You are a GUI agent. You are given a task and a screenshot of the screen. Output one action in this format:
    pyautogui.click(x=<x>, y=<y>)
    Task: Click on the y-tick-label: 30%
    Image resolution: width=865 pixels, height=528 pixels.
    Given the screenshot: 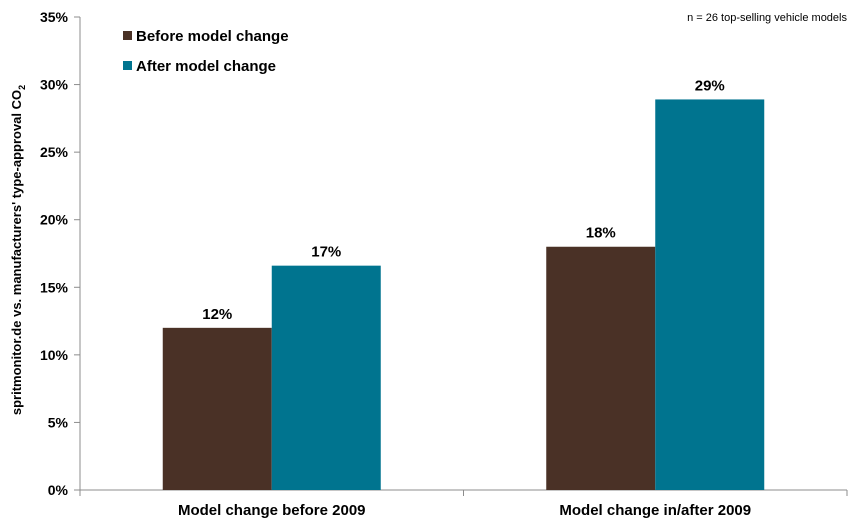 What is the action you would take?
    pyautogui.click(x=54, y=85)
    